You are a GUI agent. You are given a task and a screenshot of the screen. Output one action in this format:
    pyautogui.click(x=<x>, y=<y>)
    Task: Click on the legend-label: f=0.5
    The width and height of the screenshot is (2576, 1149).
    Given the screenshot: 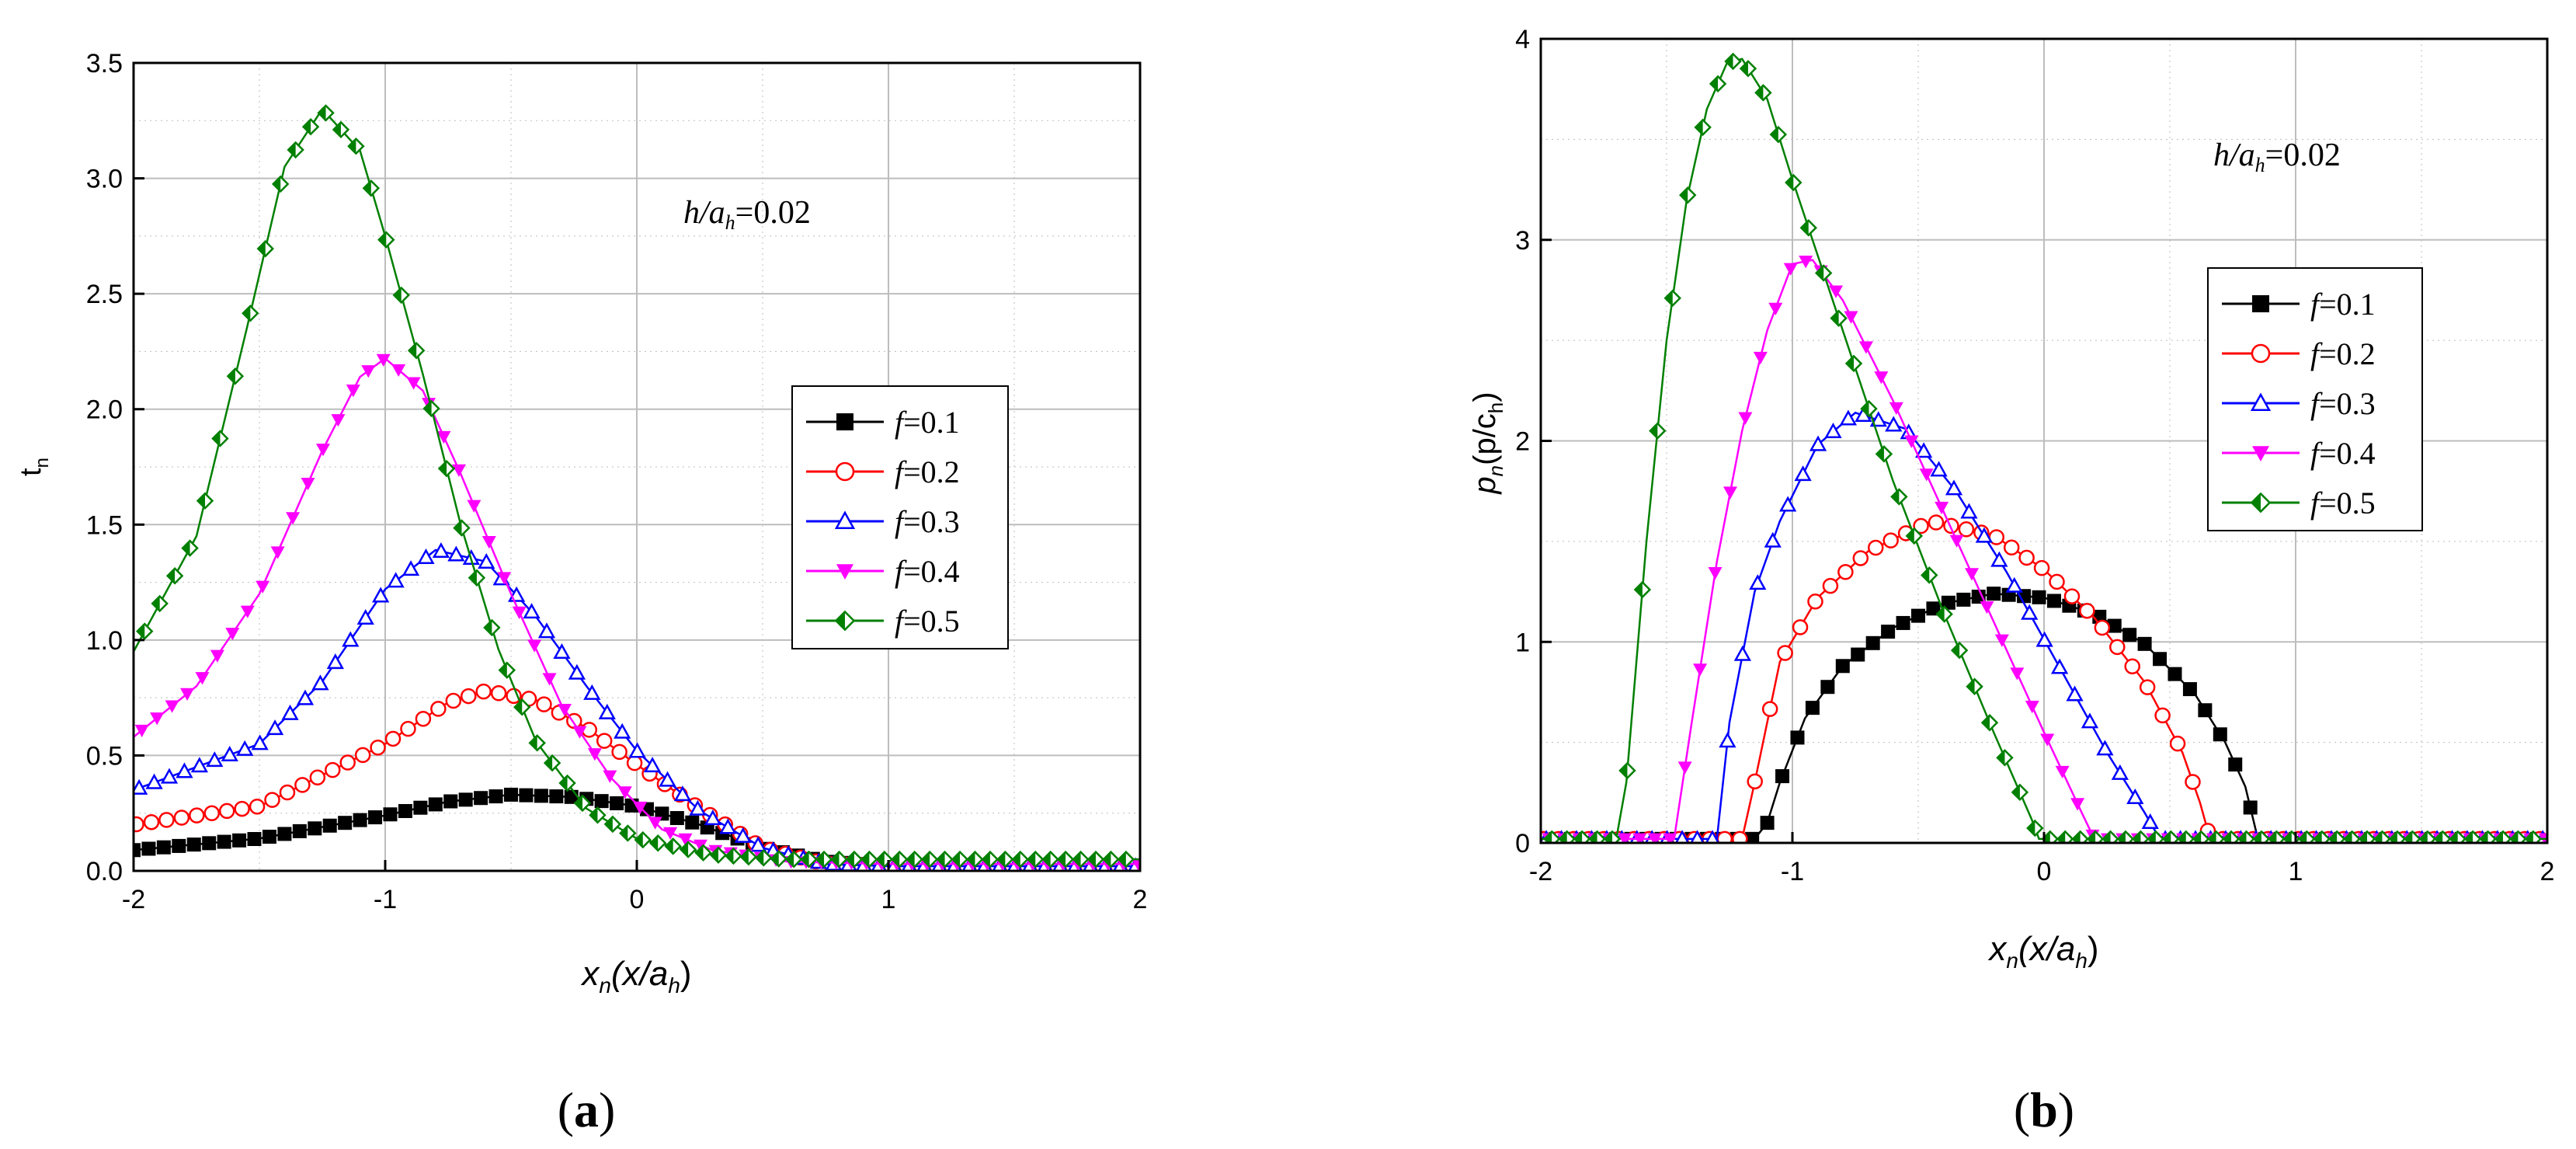 What is the action you would take?
    pyautogui.click(x=2343, y=504)
    